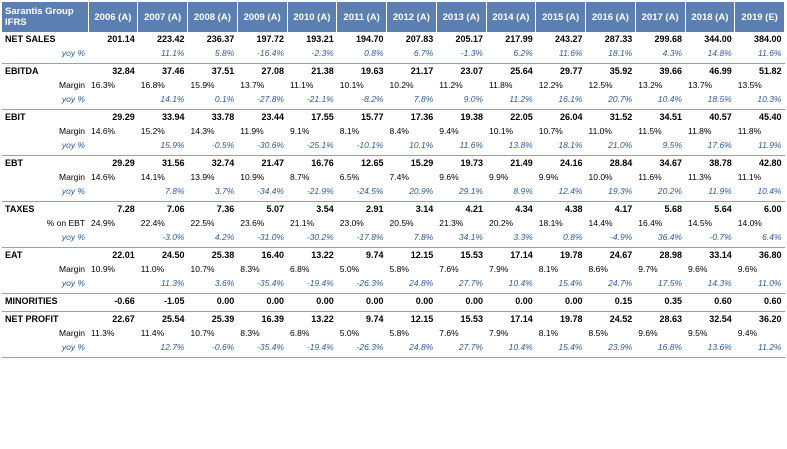 The image size is (787, 449). What do you see at coordinates (223, 347) in the screenshot?
I see `table-cell: -0.6%` at bounding box center [223, 347].